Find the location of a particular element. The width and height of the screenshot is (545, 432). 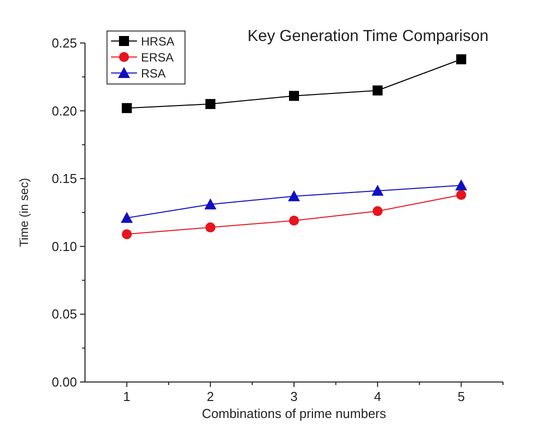

legend-label: HRSA is located at coordinates (157, 41).